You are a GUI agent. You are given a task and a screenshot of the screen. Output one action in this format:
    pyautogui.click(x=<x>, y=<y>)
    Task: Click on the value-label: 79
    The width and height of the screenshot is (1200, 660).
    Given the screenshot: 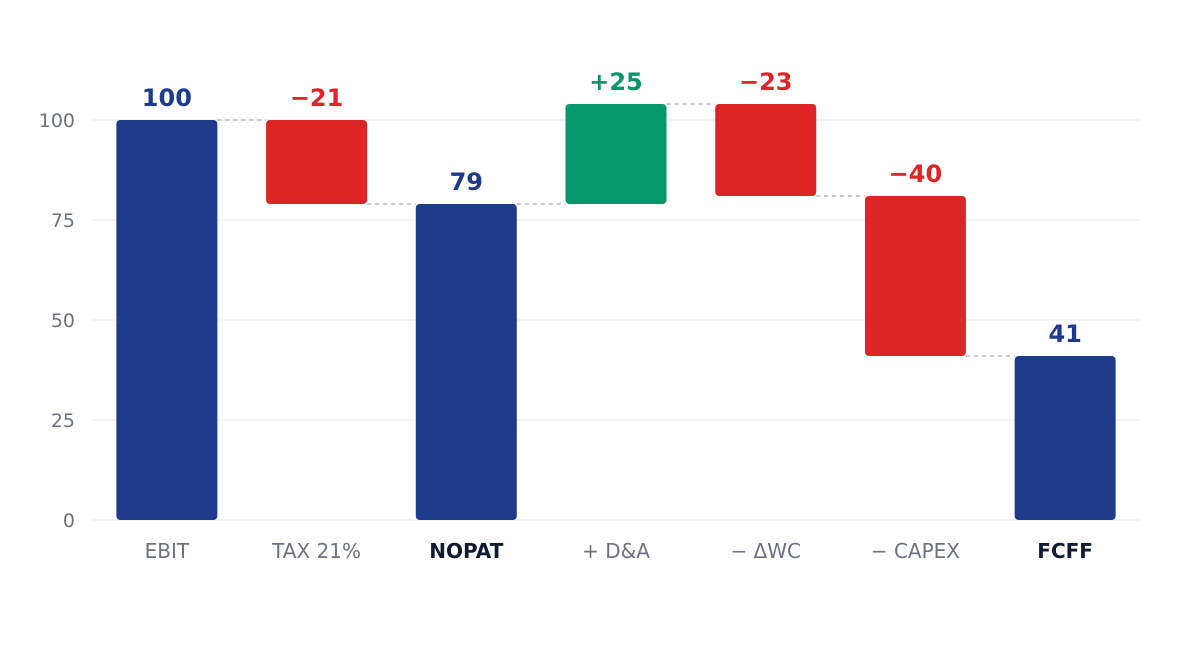 What is the action you would take?
    pyautogui.click(x=466, y=182)
    